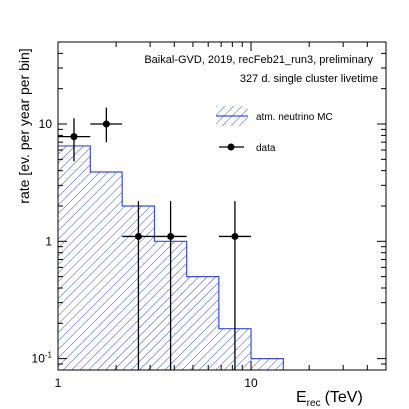 The image size is (409, 409). I want to click on x-axis-label-sub: rec, so click(314, 403).